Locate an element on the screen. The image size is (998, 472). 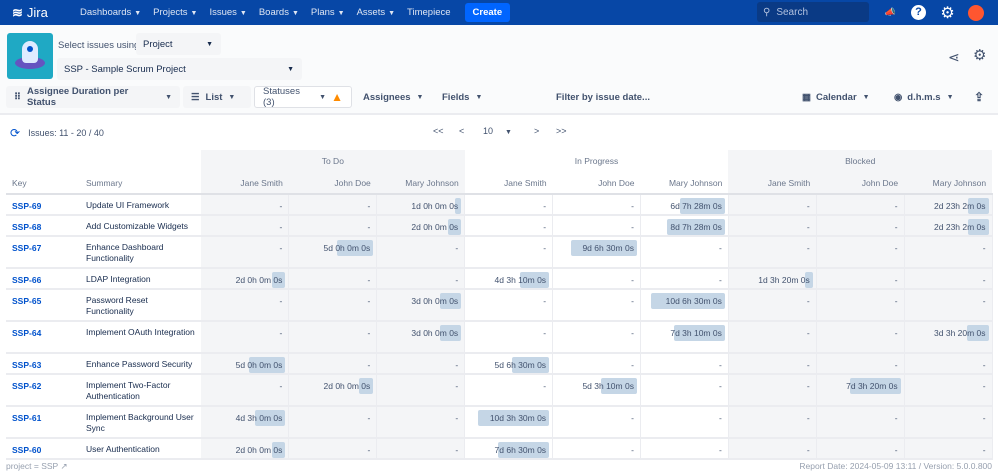
duration-cell: 7d 6h 30m 0s is located at coordinates (509, 449).